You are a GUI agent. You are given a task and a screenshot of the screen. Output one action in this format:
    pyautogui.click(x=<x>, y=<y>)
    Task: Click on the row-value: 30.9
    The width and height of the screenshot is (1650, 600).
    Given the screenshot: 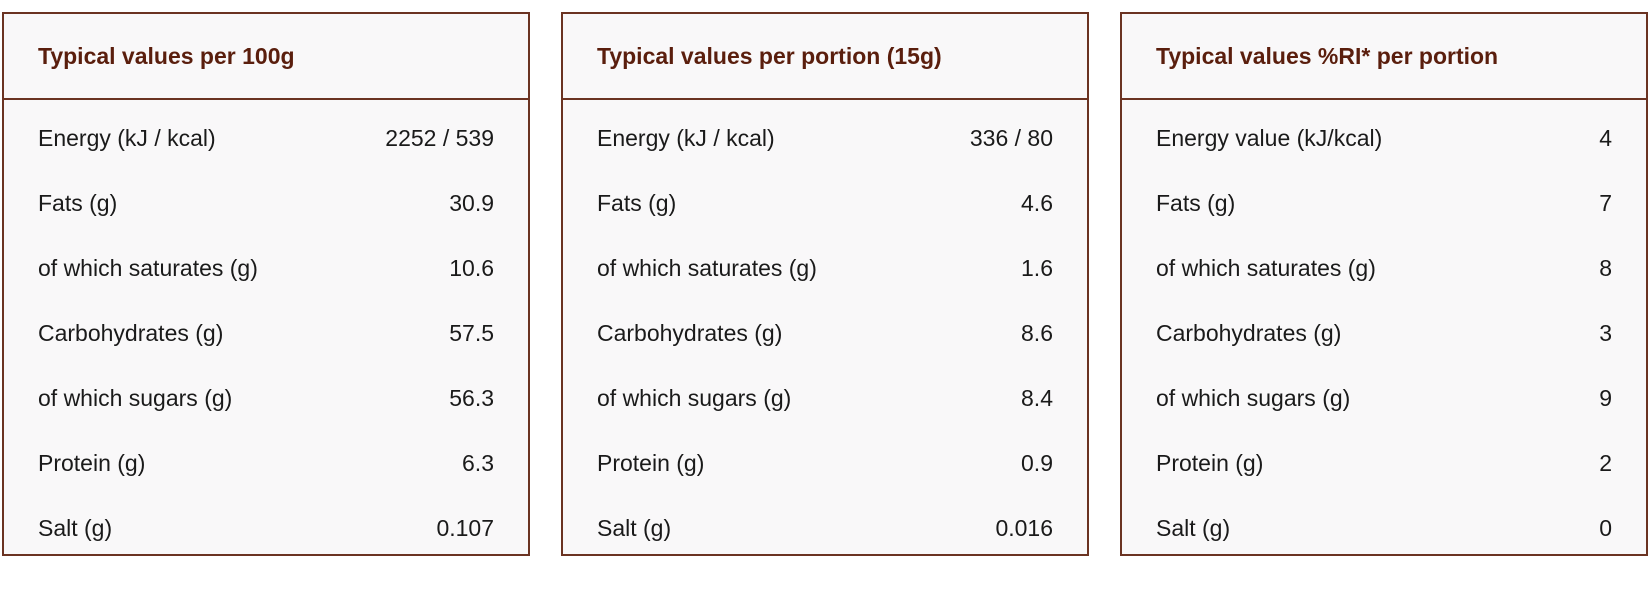 What is the action you would take?
    pyautogui.click(x=471, y=203)
    